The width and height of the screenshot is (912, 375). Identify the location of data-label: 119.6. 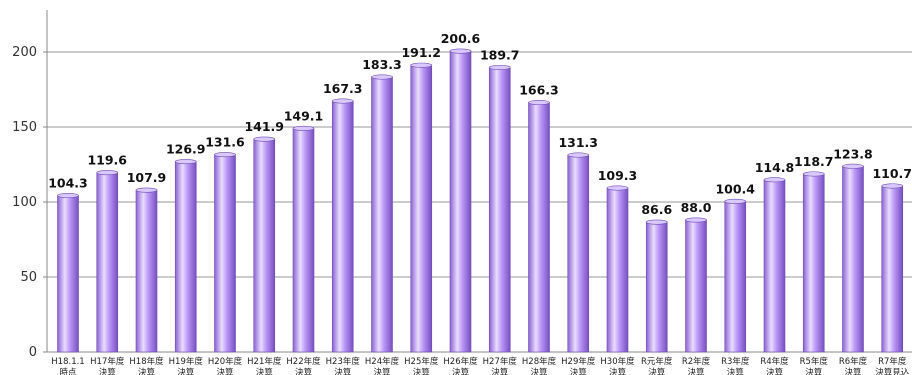
(107, 160).